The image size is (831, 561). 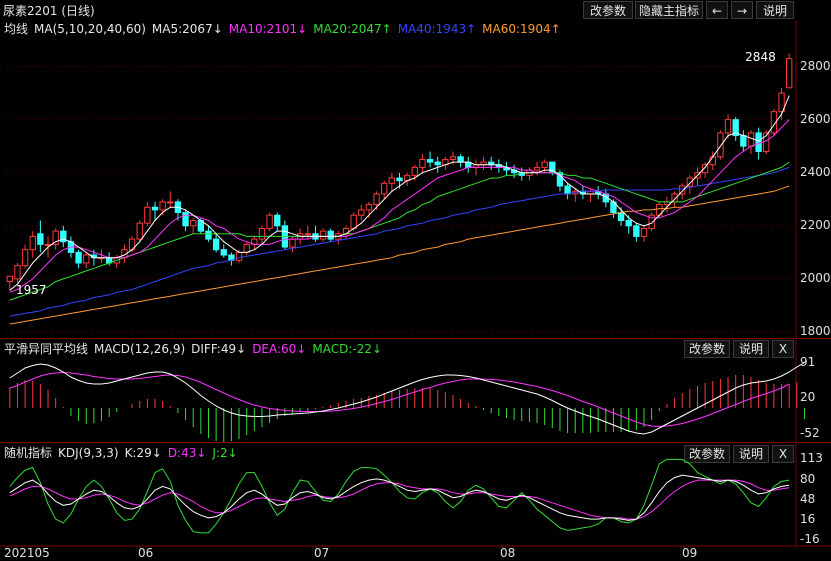 What do you see at coordinates (608, 10) in the screenshot?
I see `change-params-button: 改参数` at bounding box center [608, 10].